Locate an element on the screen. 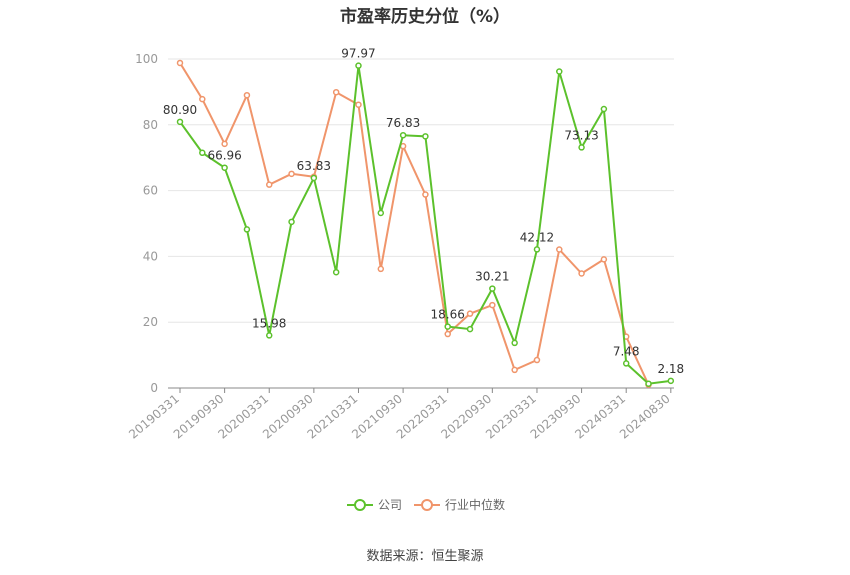 The height and width of the screenshot is (575, 850). legend-label: 公司 is located at coordinates (390, 505).